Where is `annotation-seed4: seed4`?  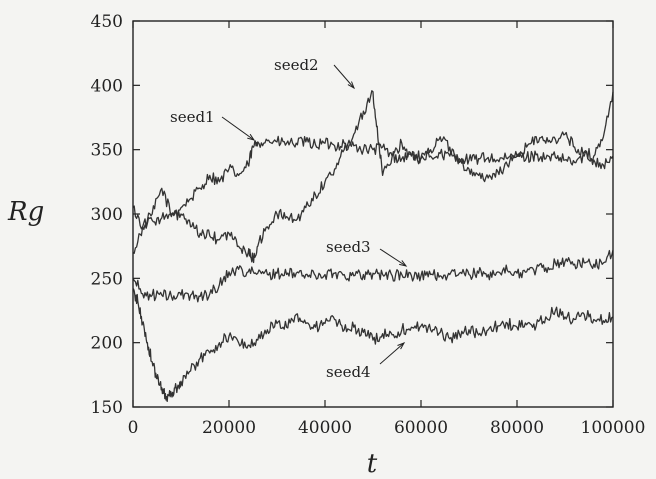 annotation-seed4: seed4 is located at coordinates (348, 372).